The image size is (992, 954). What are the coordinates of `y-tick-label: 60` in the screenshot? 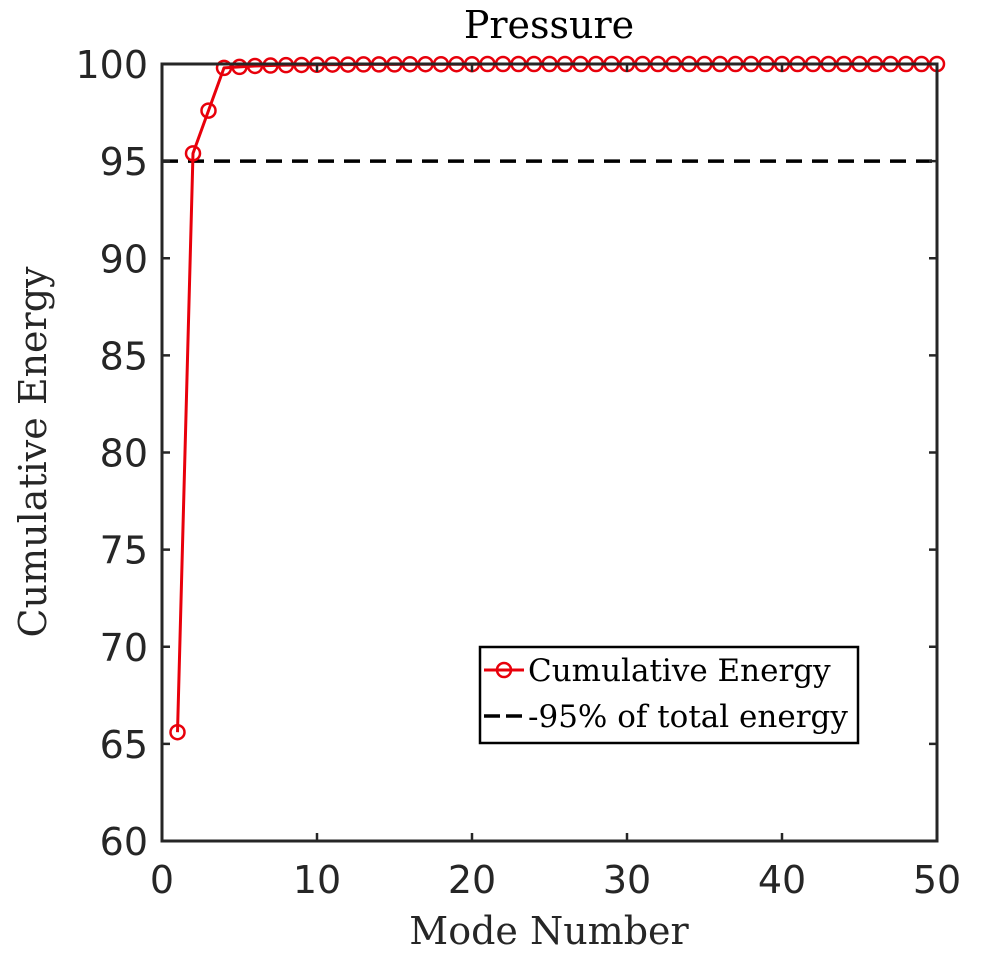 It's located at (124, 842).